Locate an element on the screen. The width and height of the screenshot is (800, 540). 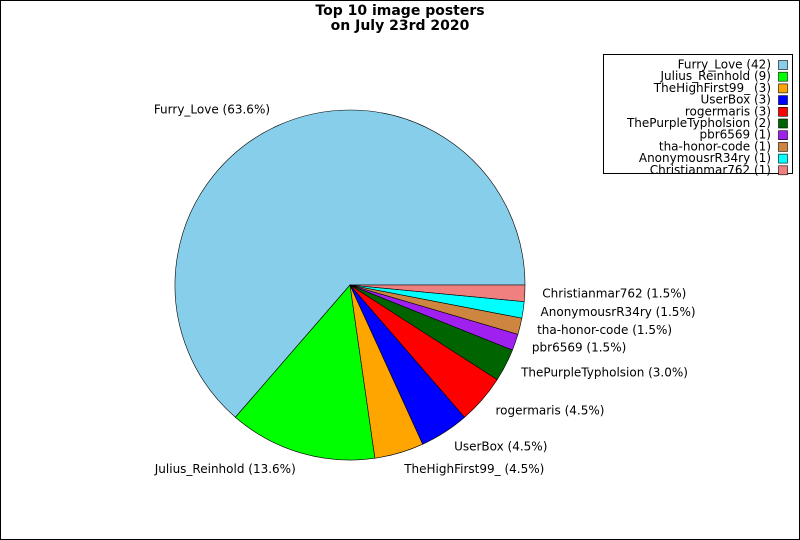
chart-subtitle: on July 23rd 2020 is located at coordinates (400, 26).